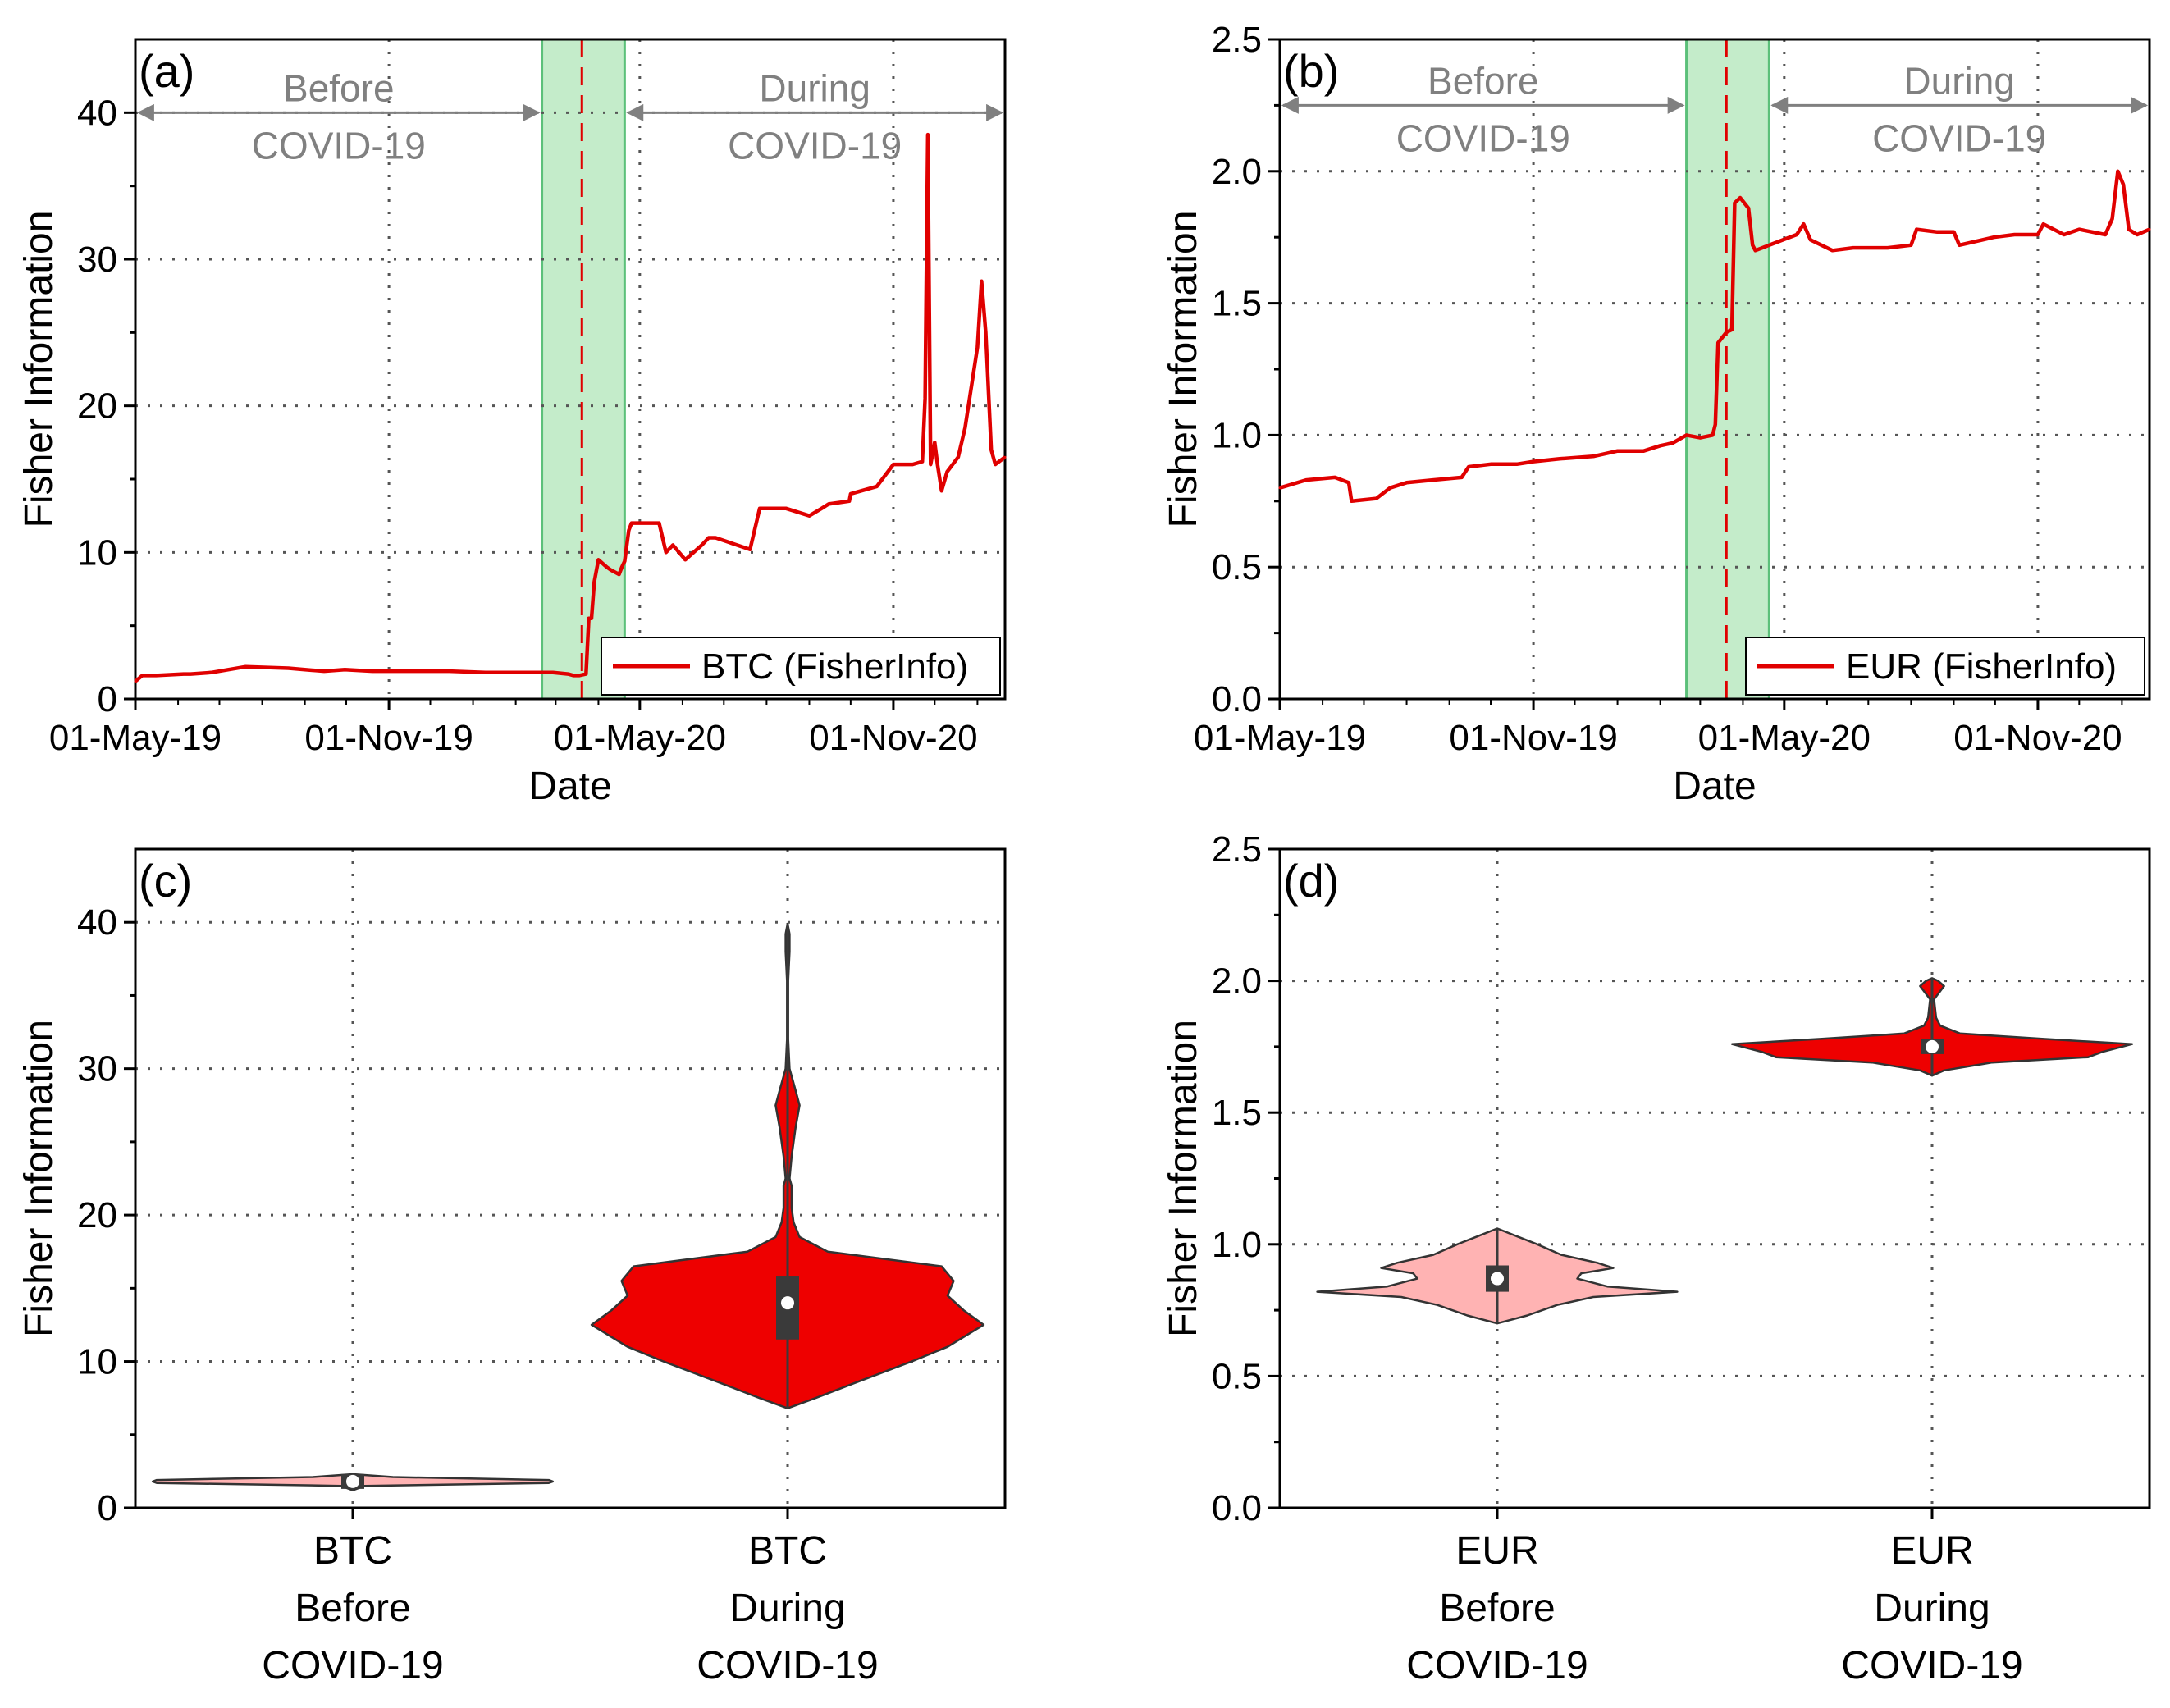 The height and width of the screenshot is (1708, 2170). What do you see at coordinates (1932, 1608) in the screenshot?
I see `category-label-line2: During` at bounding box center [1932, 1608].